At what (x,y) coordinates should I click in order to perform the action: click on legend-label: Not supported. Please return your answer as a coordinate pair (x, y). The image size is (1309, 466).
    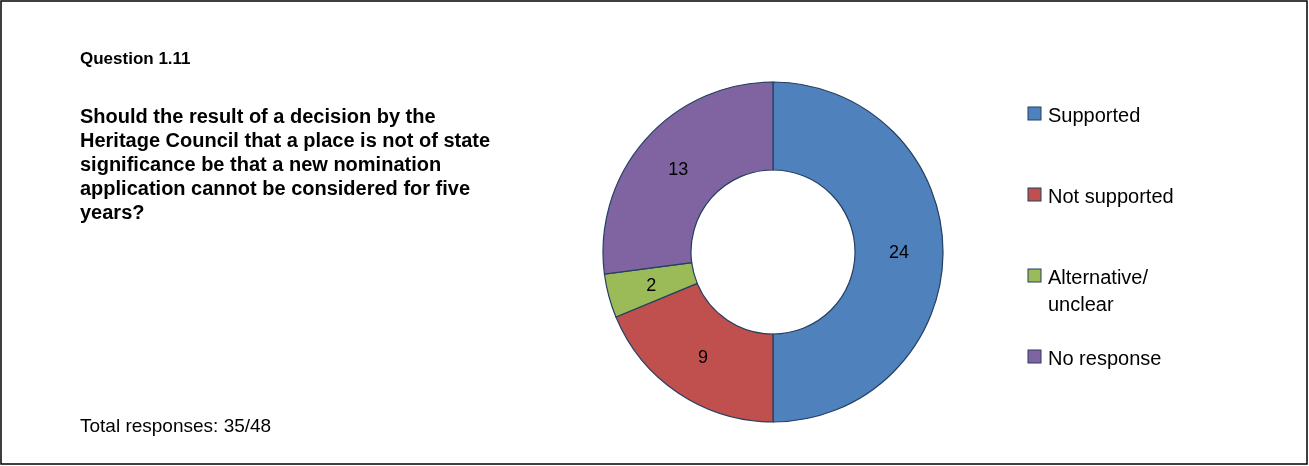
    Looking at the image, I should click on (1111, 196).